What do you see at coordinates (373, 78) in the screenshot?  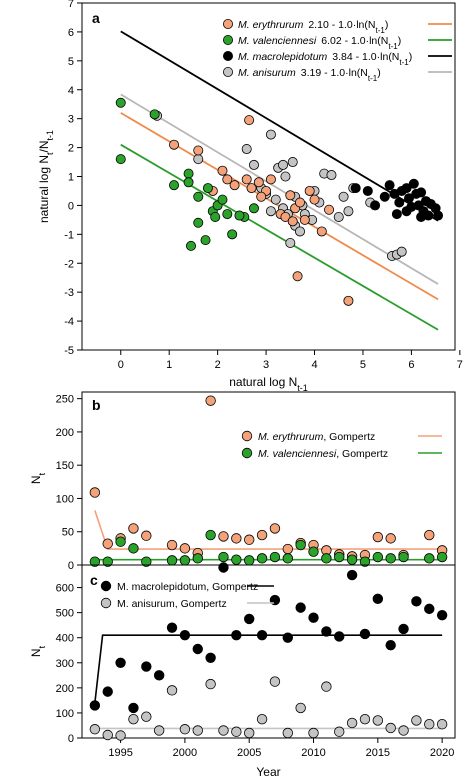 I see `legend-equation-sub: t-1` at bounding box center [373, 78].